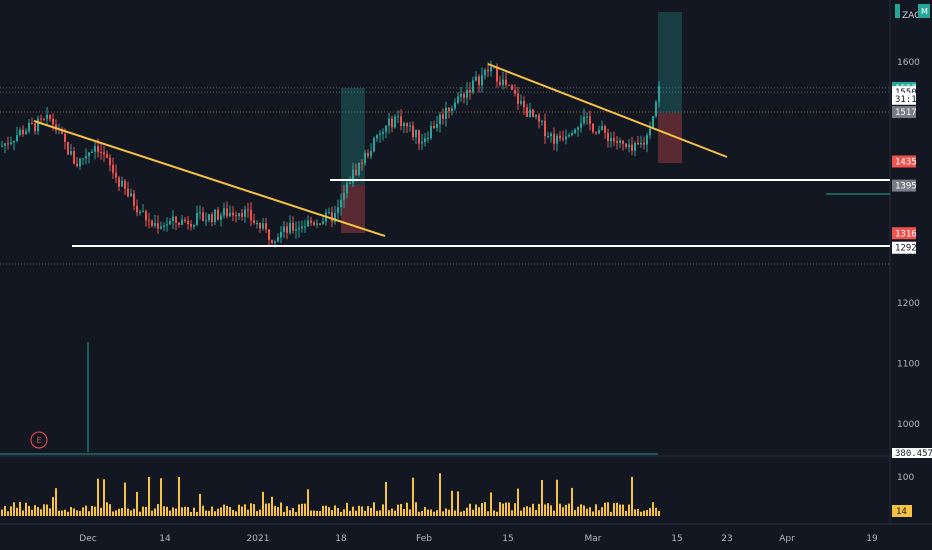 Image resolution: width=932 pixels, height=550 pixels. Describe the element at coordinates (39, 440) in the screenshot. I see `earnings-event-marker` at that location.